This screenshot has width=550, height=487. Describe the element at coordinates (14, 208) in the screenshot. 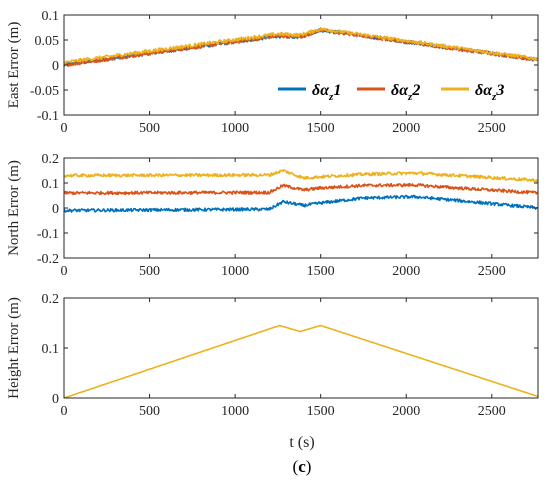

I see `y-axis-label: North Error (m)` at that location.